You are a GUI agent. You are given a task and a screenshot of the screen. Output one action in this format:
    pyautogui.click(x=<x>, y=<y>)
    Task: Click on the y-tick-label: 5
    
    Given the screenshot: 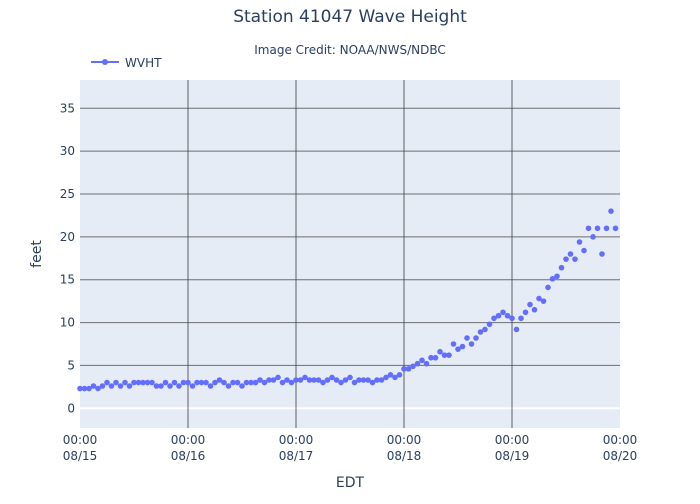 What is the action you would take?
    pyautogui.click(x=71, y=365)
    